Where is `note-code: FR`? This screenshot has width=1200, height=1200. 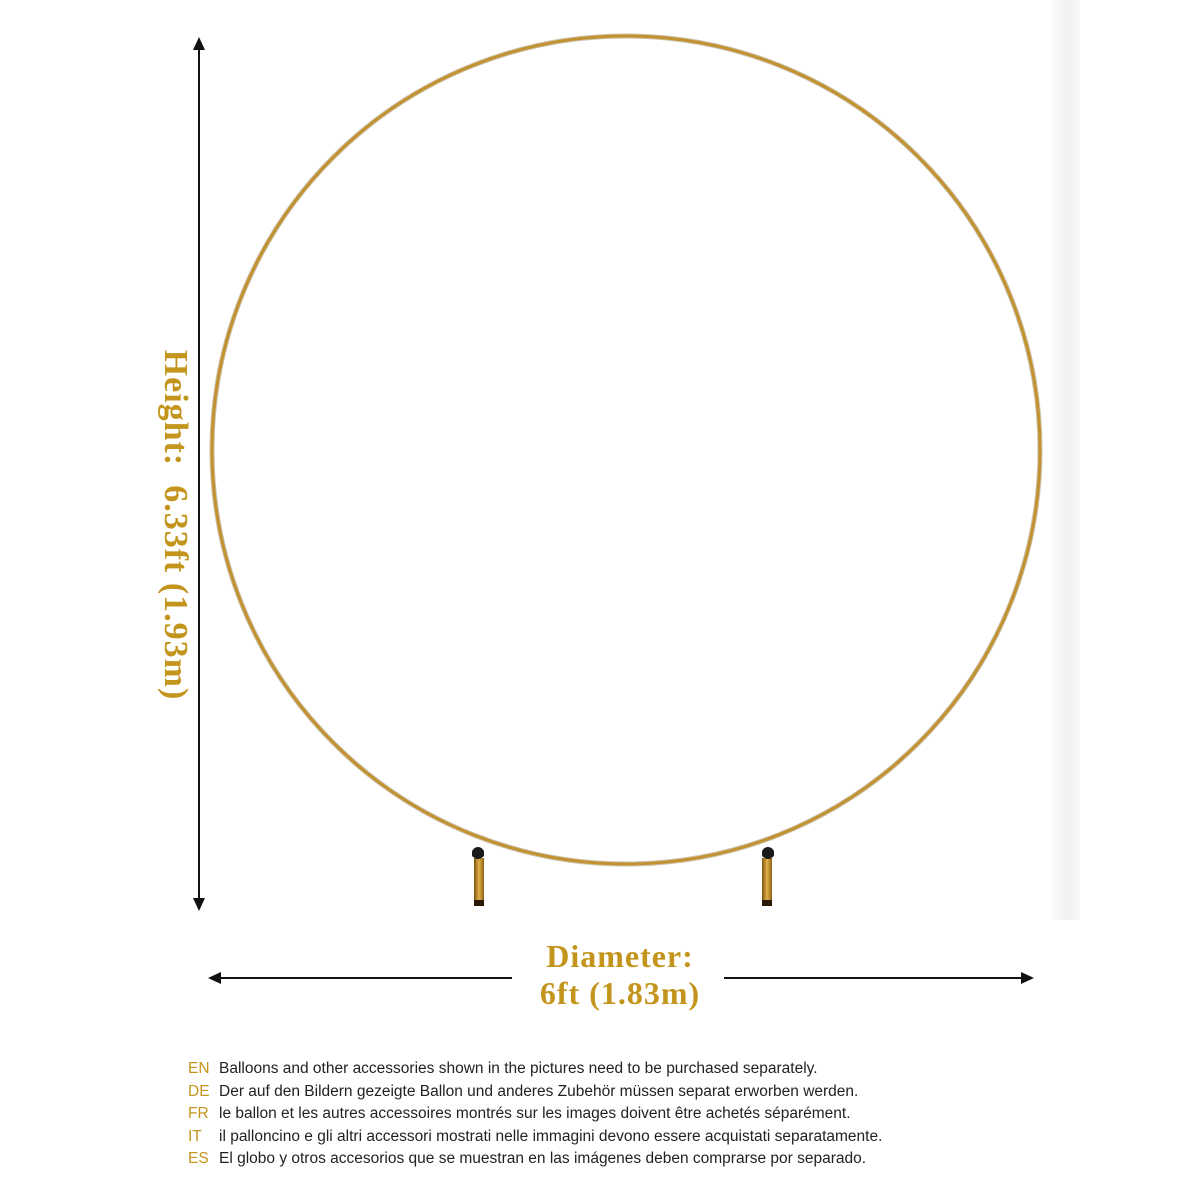 note-code: FR is located at coordinates (198, 1113).